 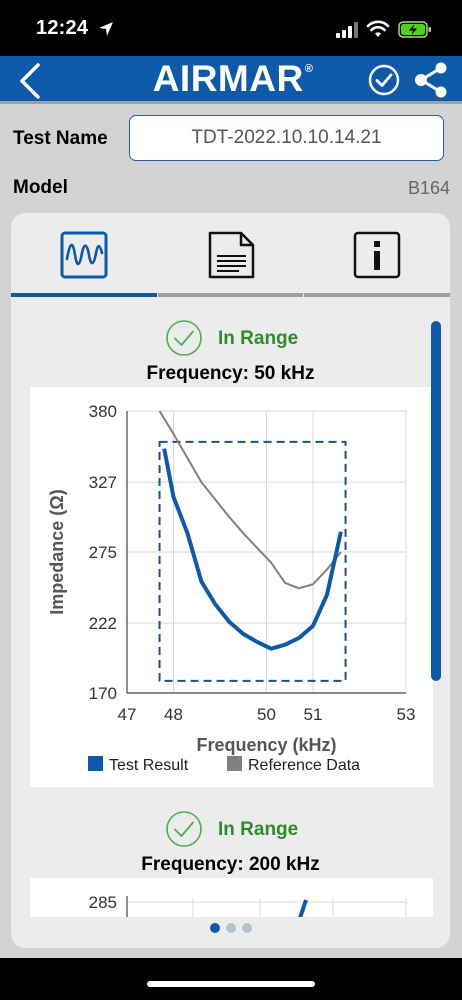 I want to click on brand-logo: AIRMAR®, so click(x=233, y=79).